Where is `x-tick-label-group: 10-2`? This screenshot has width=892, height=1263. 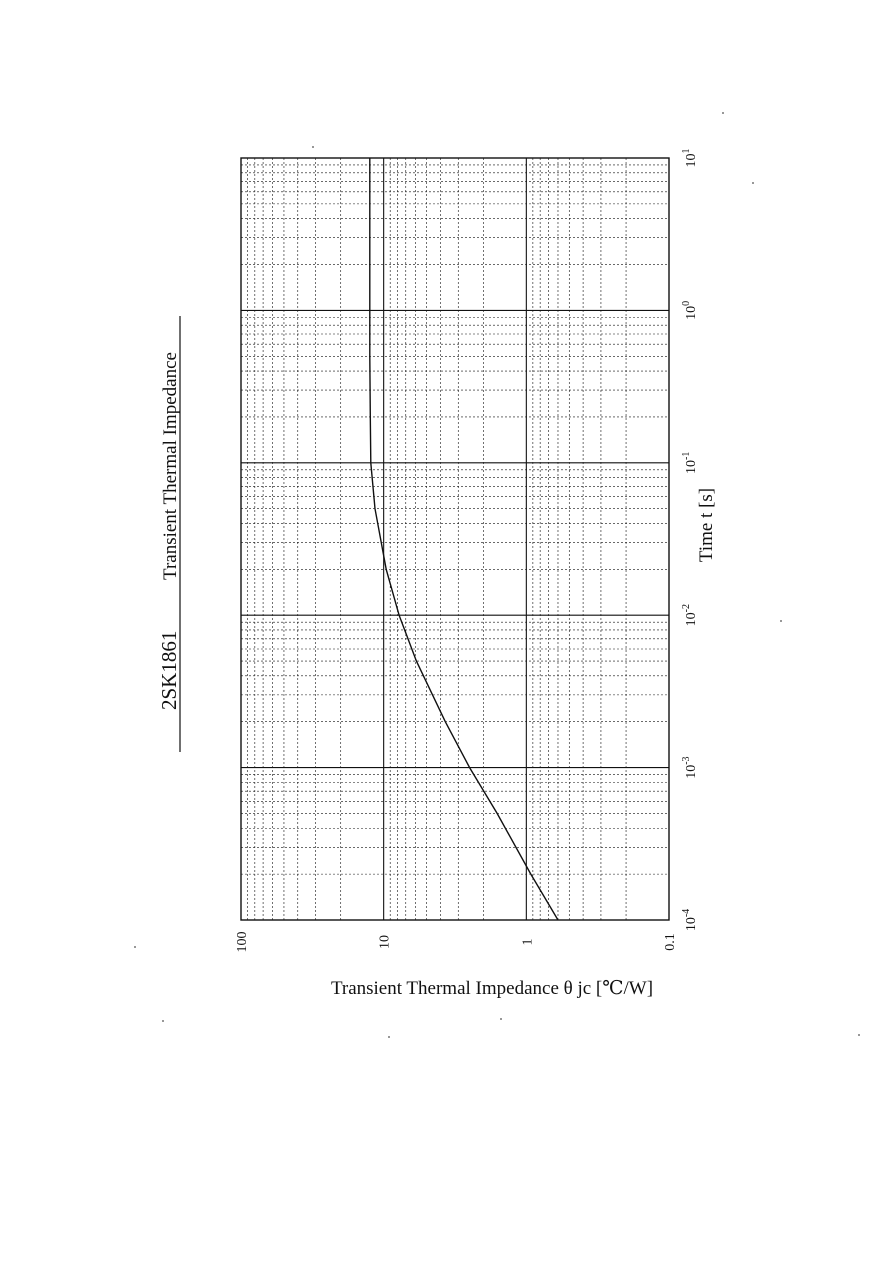
x-tick-label-group: 10-2 is located at coordinates (690, 615).